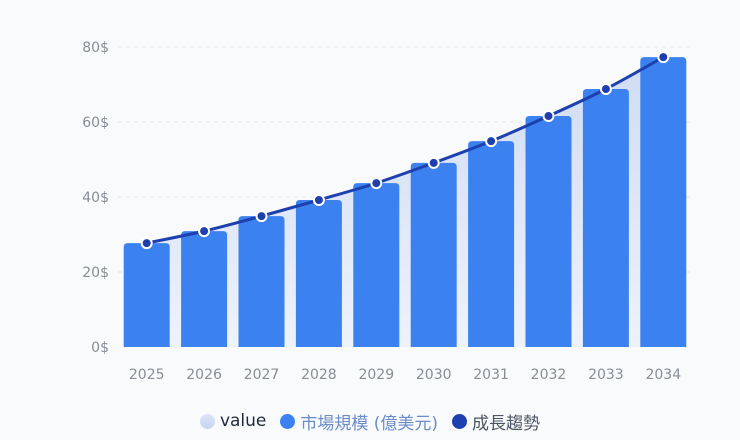  I want to click on bar-2025, so click(146, 295).